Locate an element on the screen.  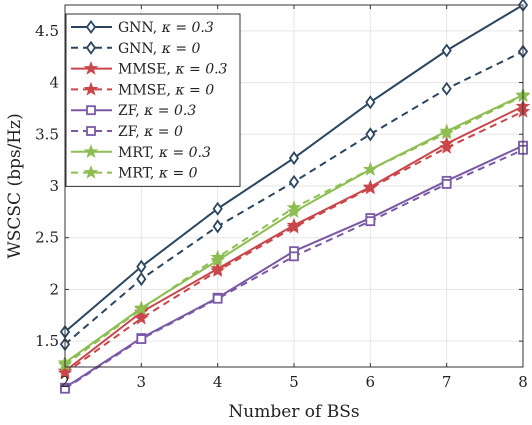
x-tick-label: 8 is located at coordinates (523, 382).